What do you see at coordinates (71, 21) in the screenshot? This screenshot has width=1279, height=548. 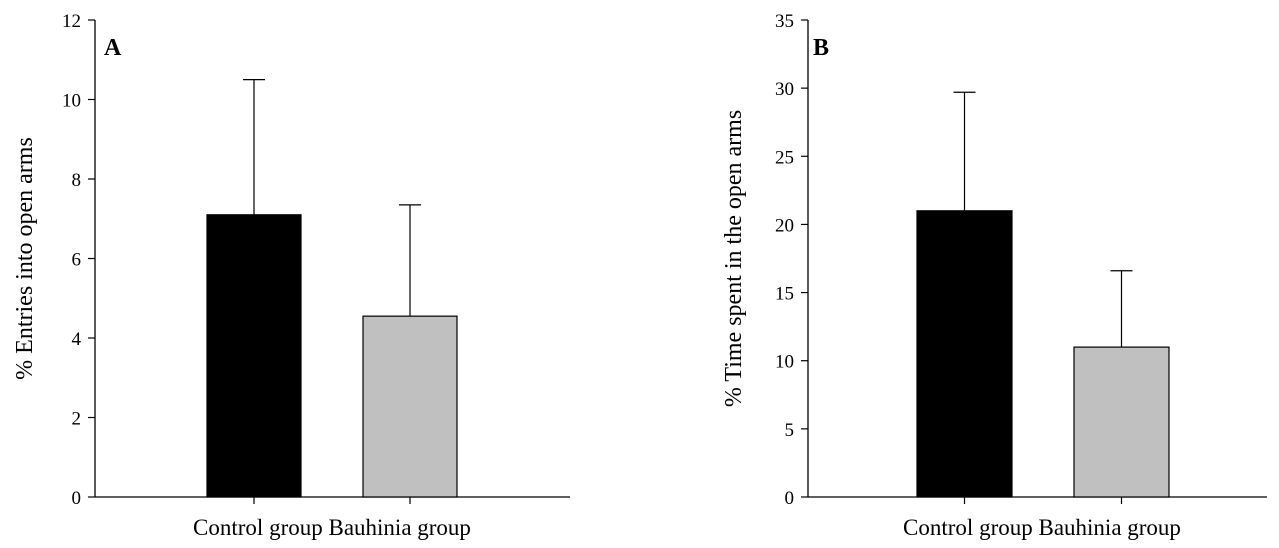 I see `y-tick-label: 12` at bounding box center [71, 21].